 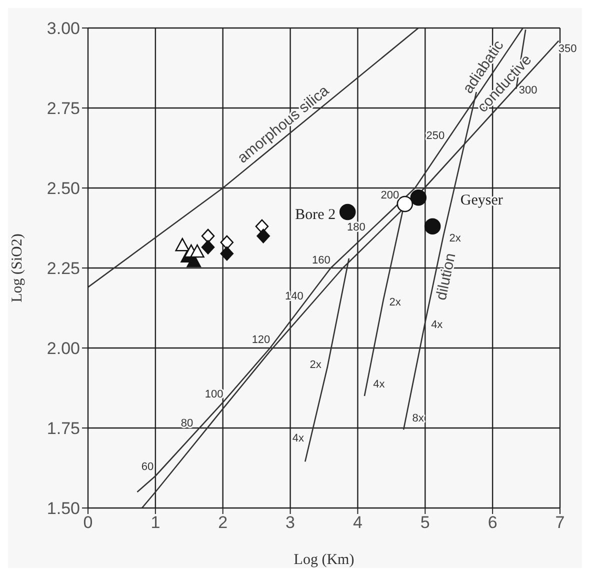 I want to click on x-tick-label: 4, so click(x=357, y=522).